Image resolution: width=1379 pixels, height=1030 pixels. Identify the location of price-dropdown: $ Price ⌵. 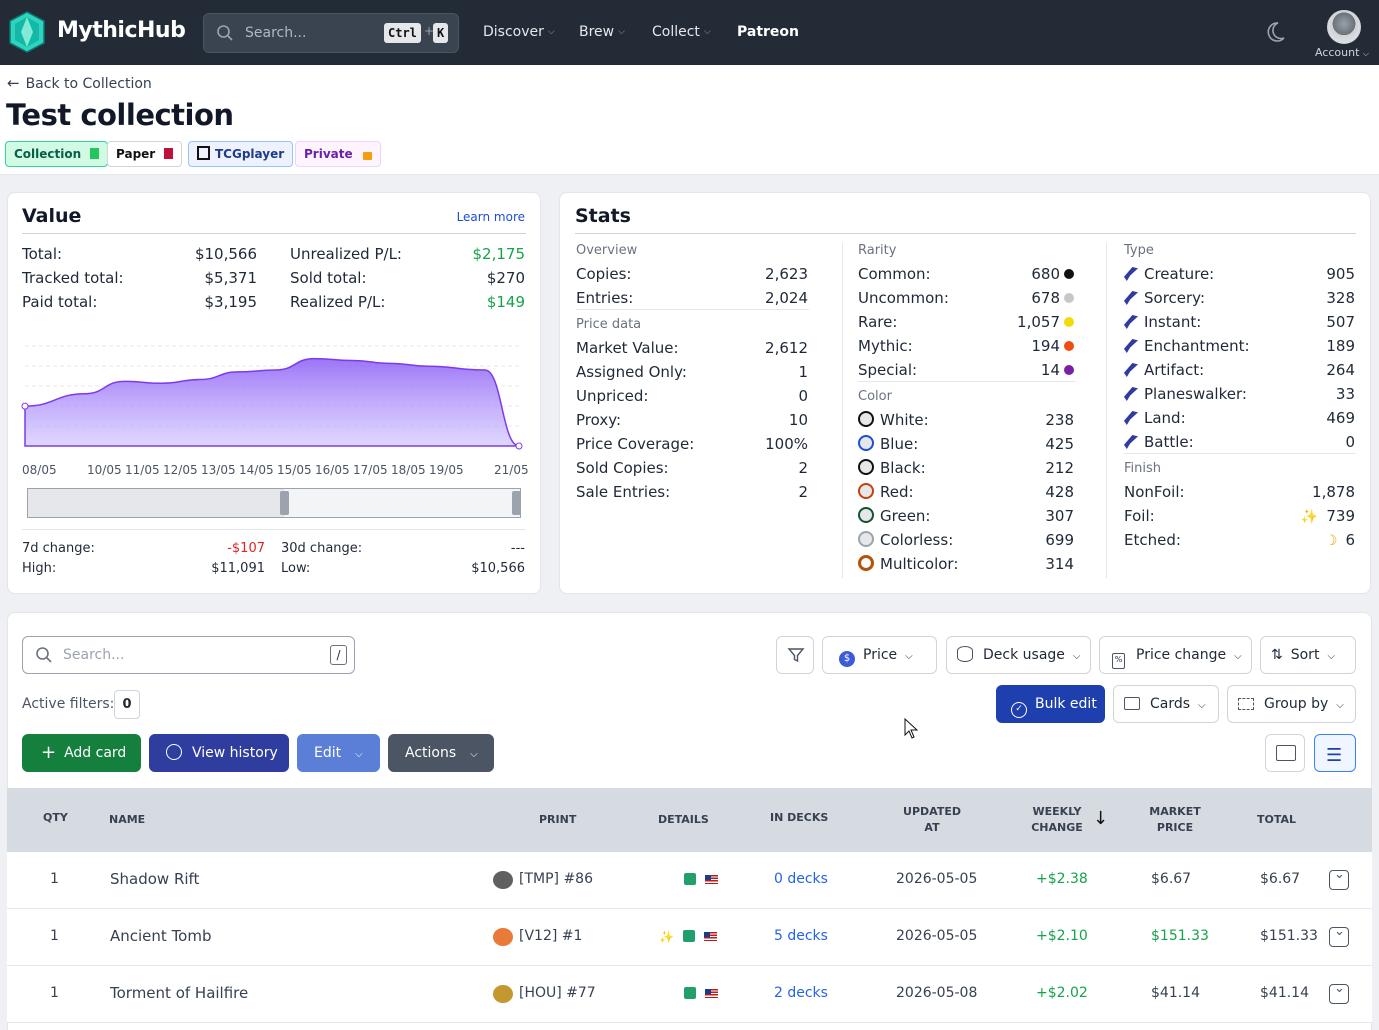
(879, 655).